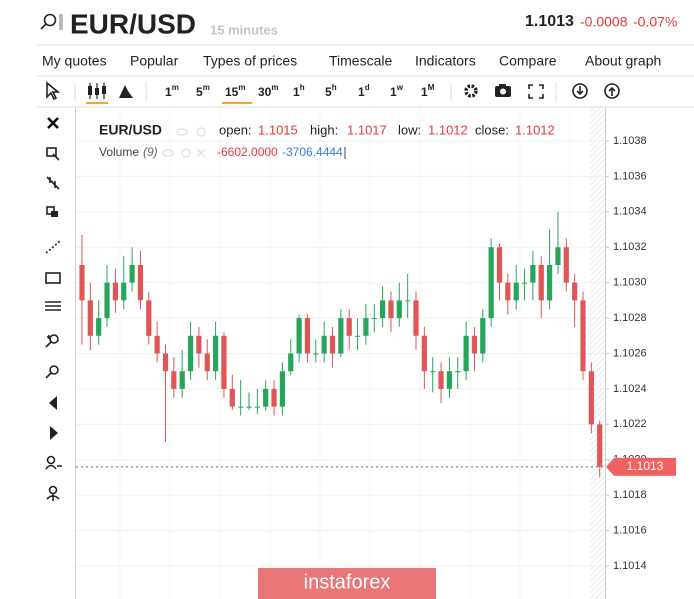 The width and height of the screenshot is (694, 599). I want to click on legend-label: low:, so click(409, 129).